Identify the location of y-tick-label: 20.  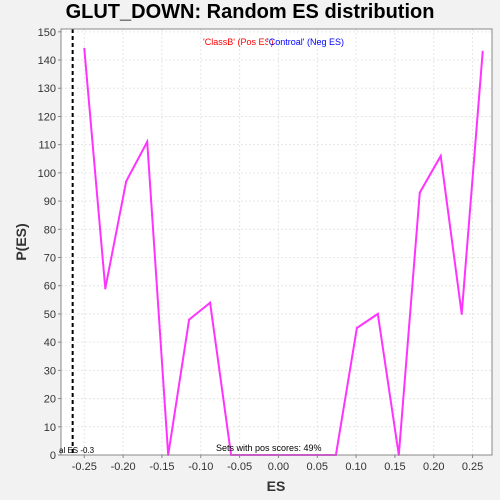
(50, 400).